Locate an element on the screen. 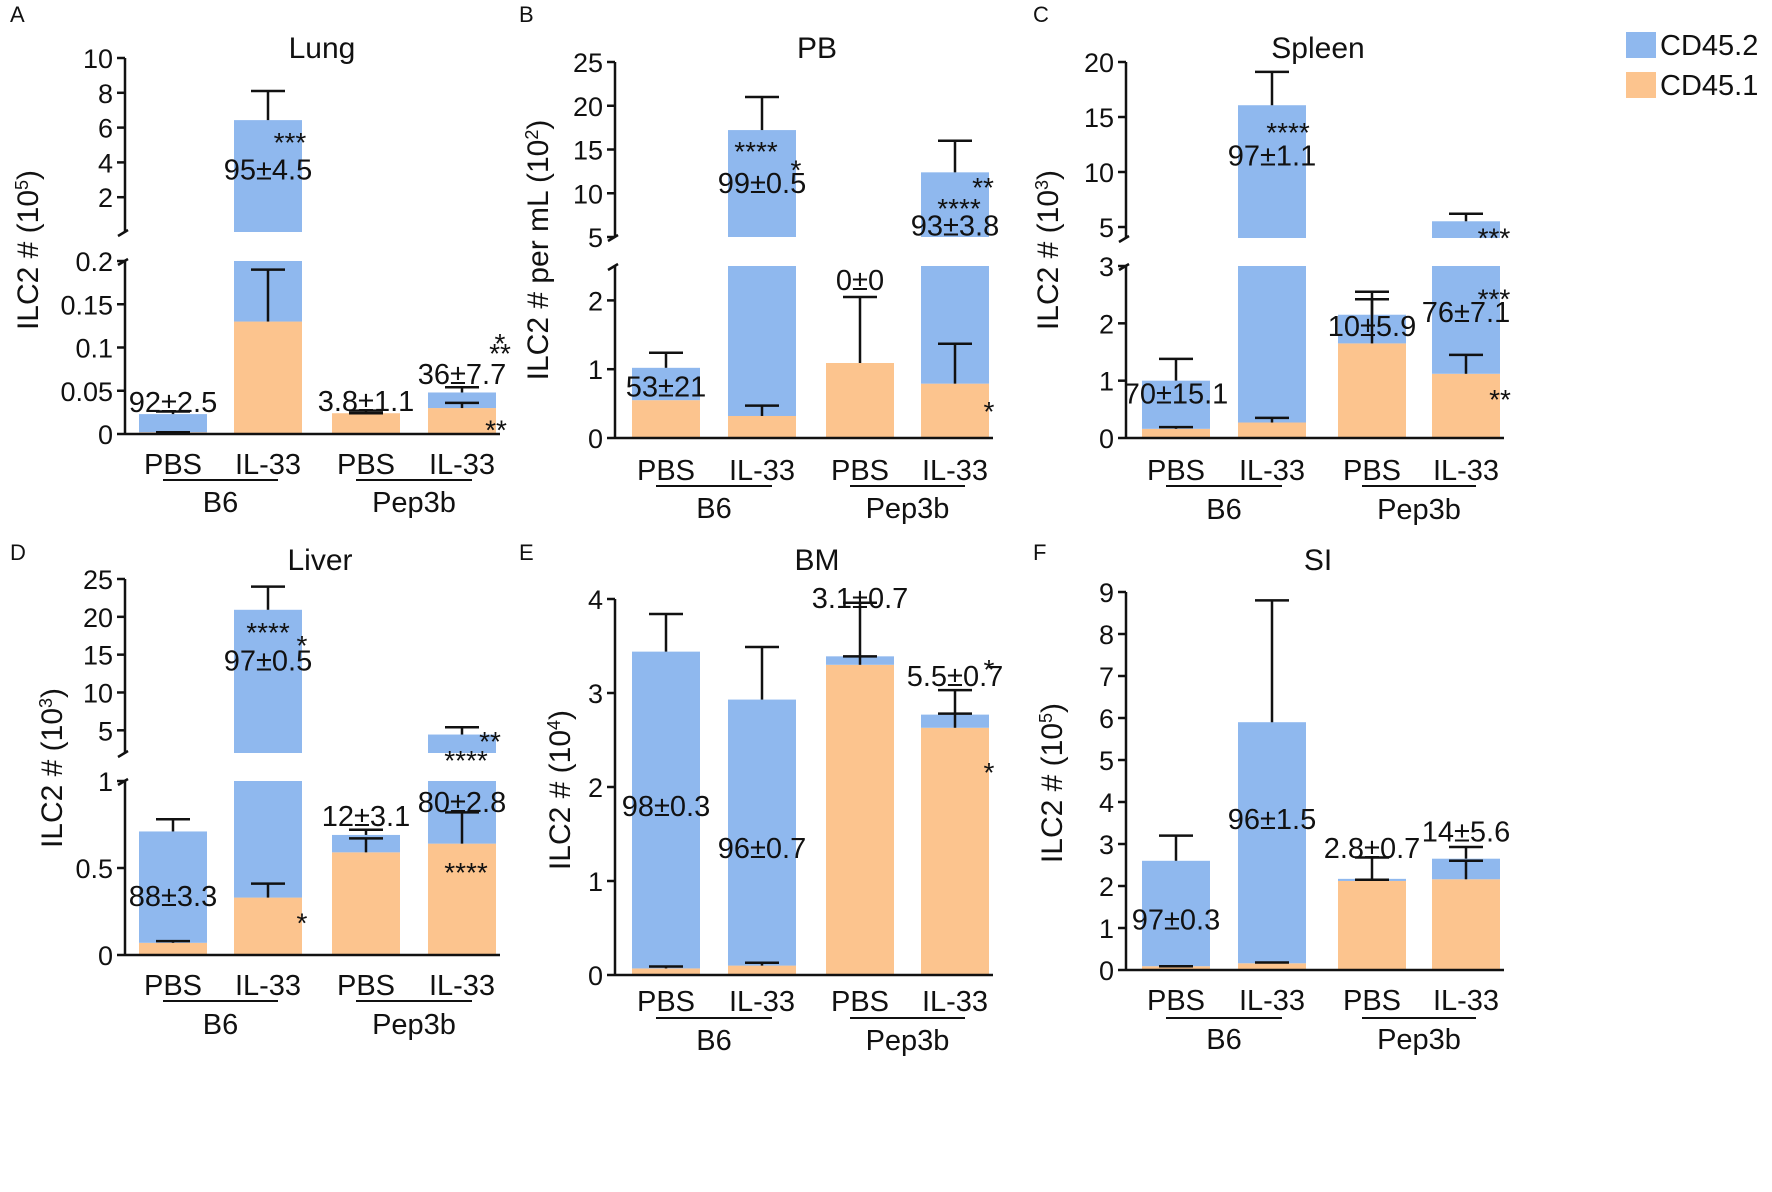  panel-title: PB is located at coordinates (817, 48).